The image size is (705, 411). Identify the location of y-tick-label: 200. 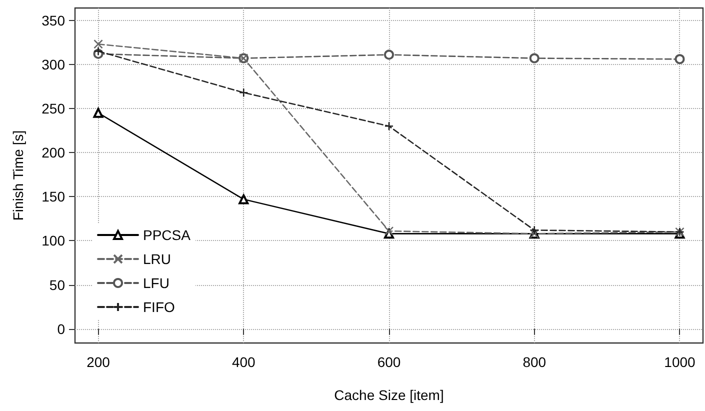
(54, 152).